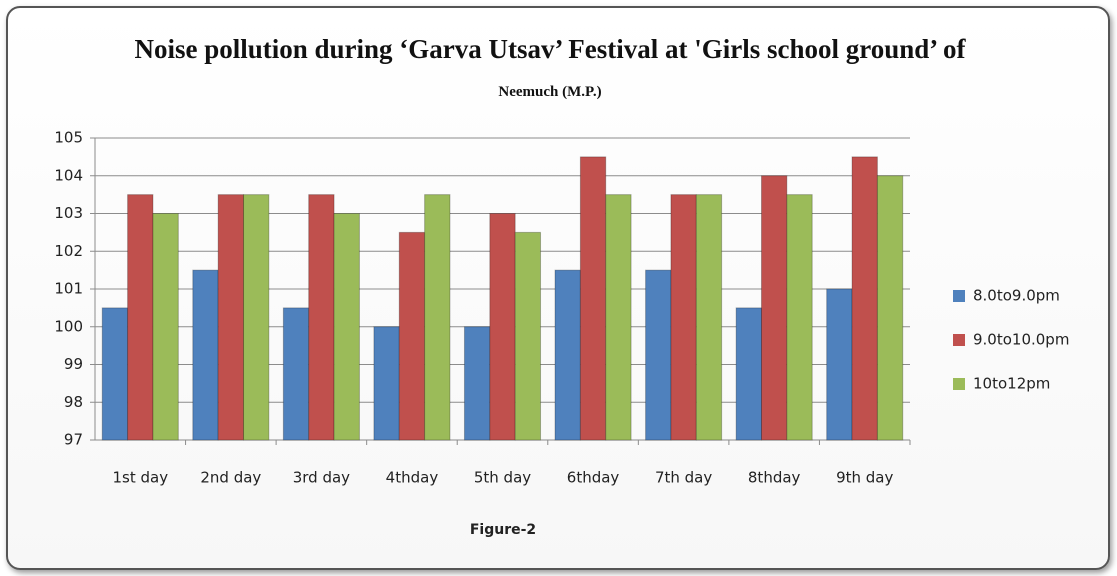 The height and width of the screenshot is (576, 1117). What do you see at coordinates (73, 364) in the screenshot?
I see `y-tick-label: 99` at bounding box center [73, 364].